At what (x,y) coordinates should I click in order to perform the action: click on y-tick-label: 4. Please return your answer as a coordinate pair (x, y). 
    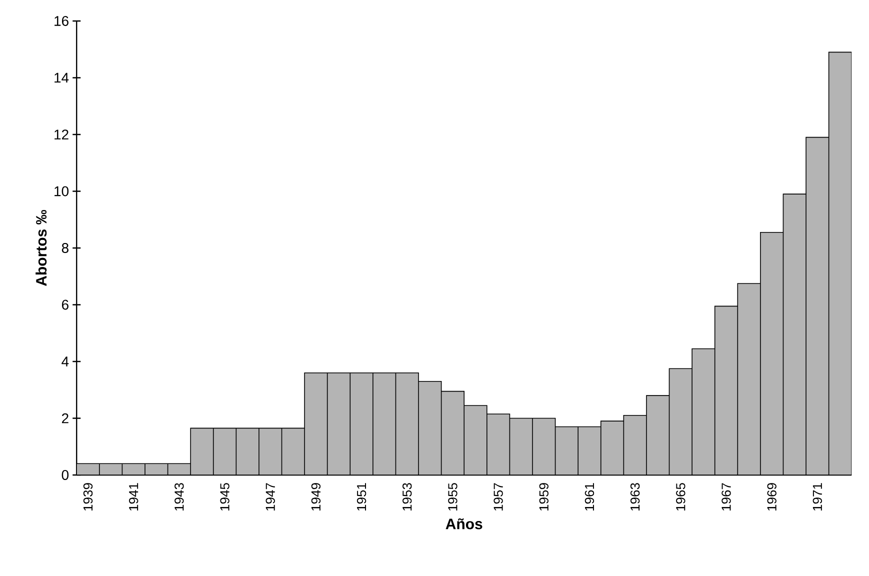
    Looking at the image, I should click on (65, 361).